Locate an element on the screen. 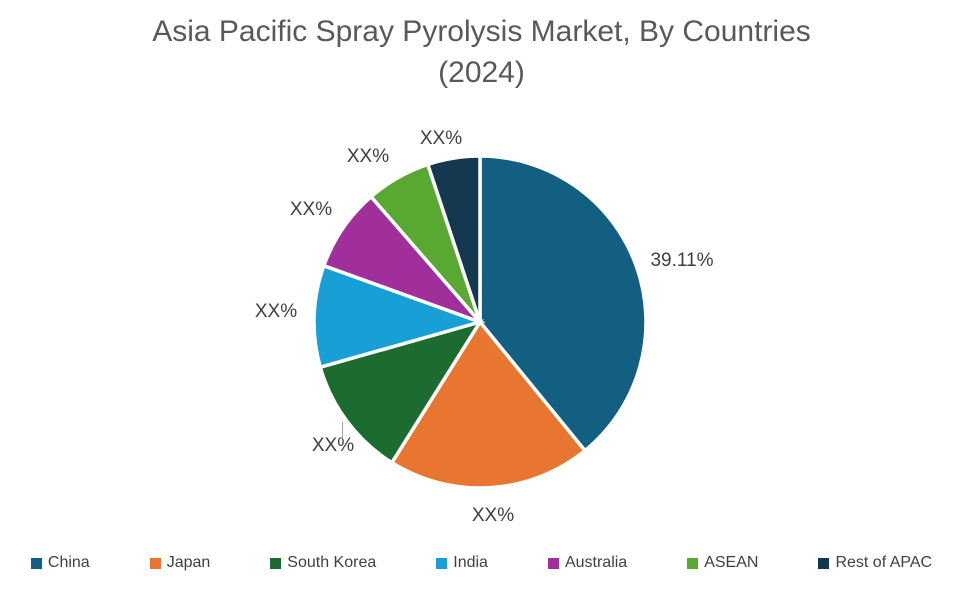 The height and width of the screenshot is (600, 963). slice-label-asean: XX% is located at coordinates (368, 156).